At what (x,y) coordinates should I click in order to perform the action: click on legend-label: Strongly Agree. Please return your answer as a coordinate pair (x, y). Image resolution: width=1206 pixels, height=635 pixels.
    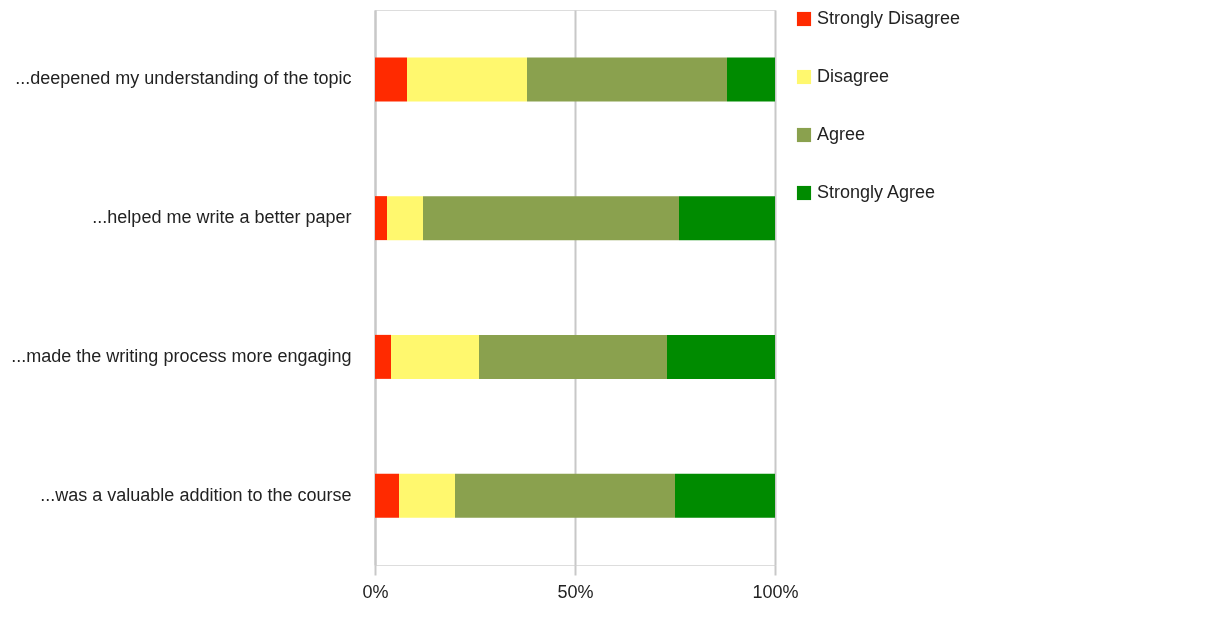
    Looking at the image, I should click on (876, 192).